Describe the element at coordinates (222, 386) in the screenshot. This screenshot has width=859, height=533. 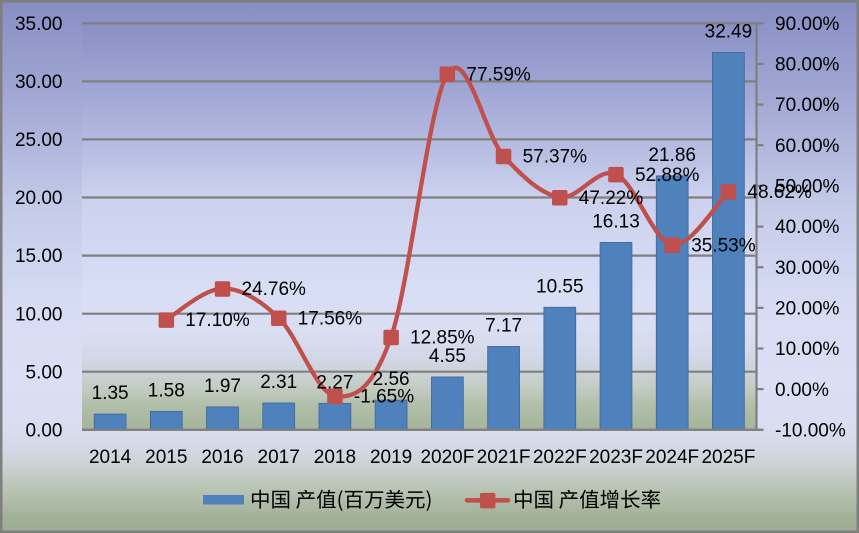
I see `svg-text: 1.97` at that location.